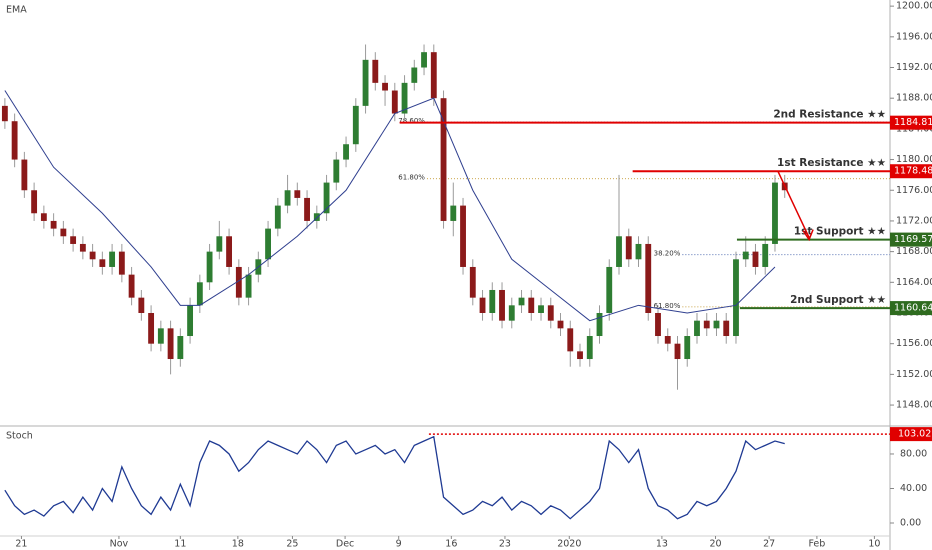 Image resolution: width=932 pixels, height=550 pixels. Describe the element at coordinates (16, 10) in the screenshot. I see `indicator-label: EMA` at that location.